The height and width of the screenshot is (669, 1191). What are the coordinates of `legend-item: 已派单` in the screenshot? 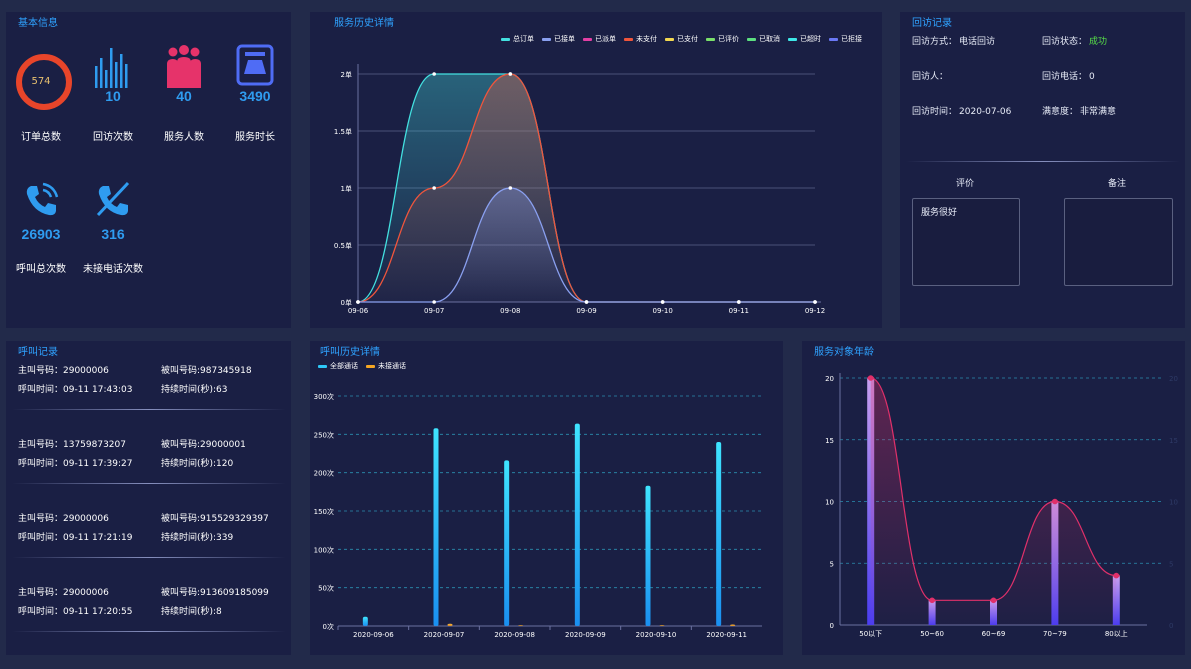 It's located at (599, 39).